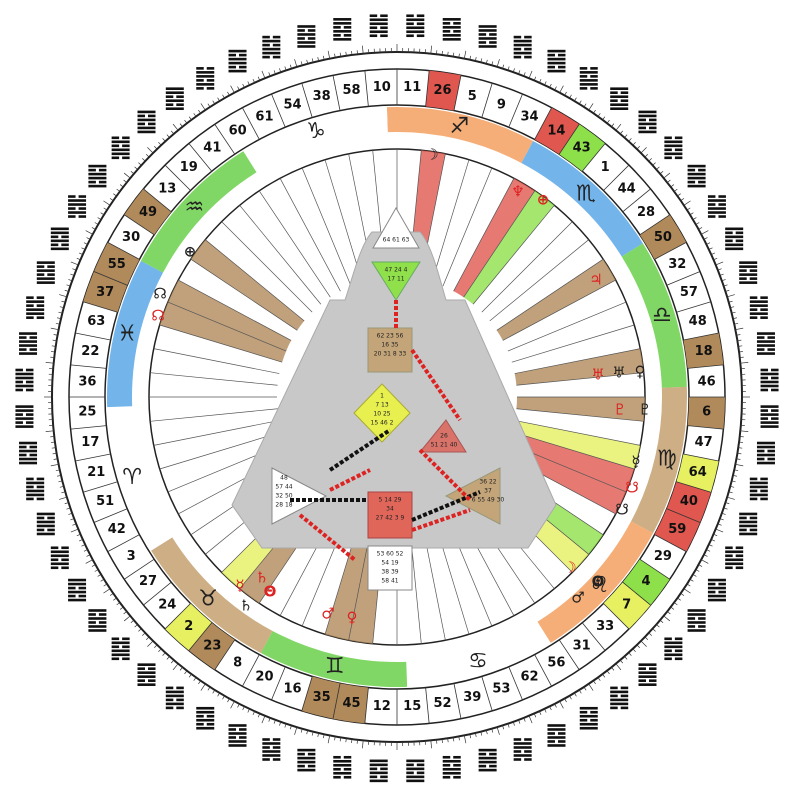  Describe the element at coordinates (247, 285) in the screenshot. I see `activation-wedge` at that location.